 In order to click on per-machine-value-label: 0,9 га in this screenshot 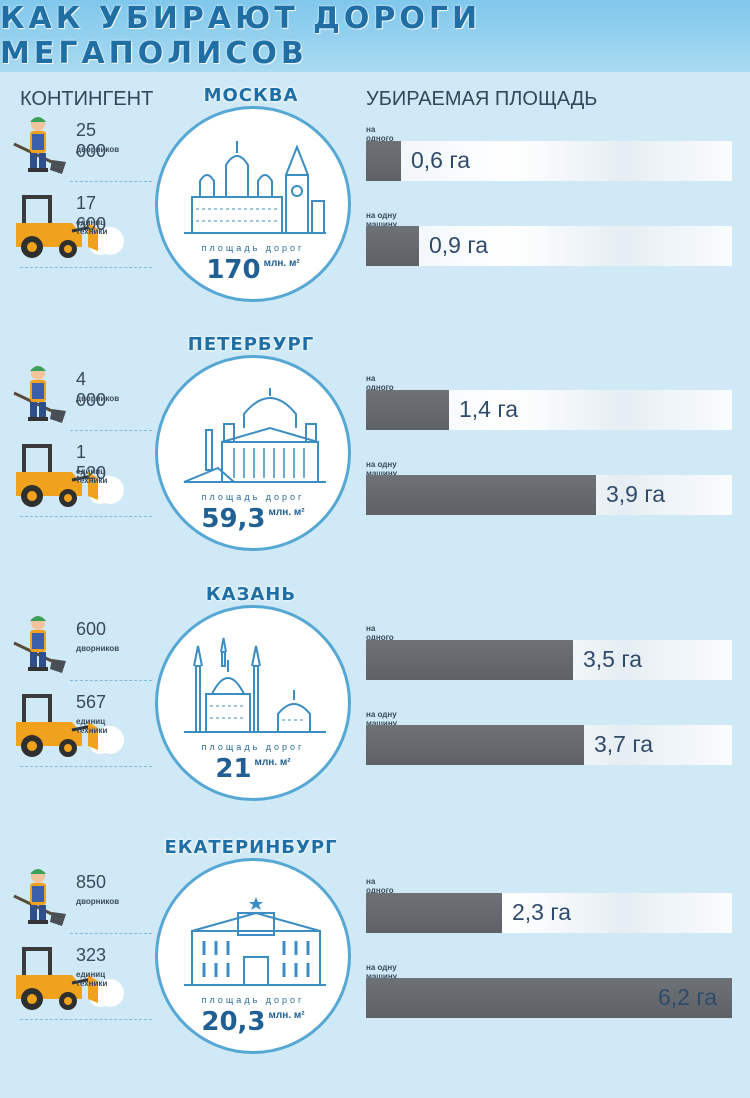, I will do `click(459, 245)`.